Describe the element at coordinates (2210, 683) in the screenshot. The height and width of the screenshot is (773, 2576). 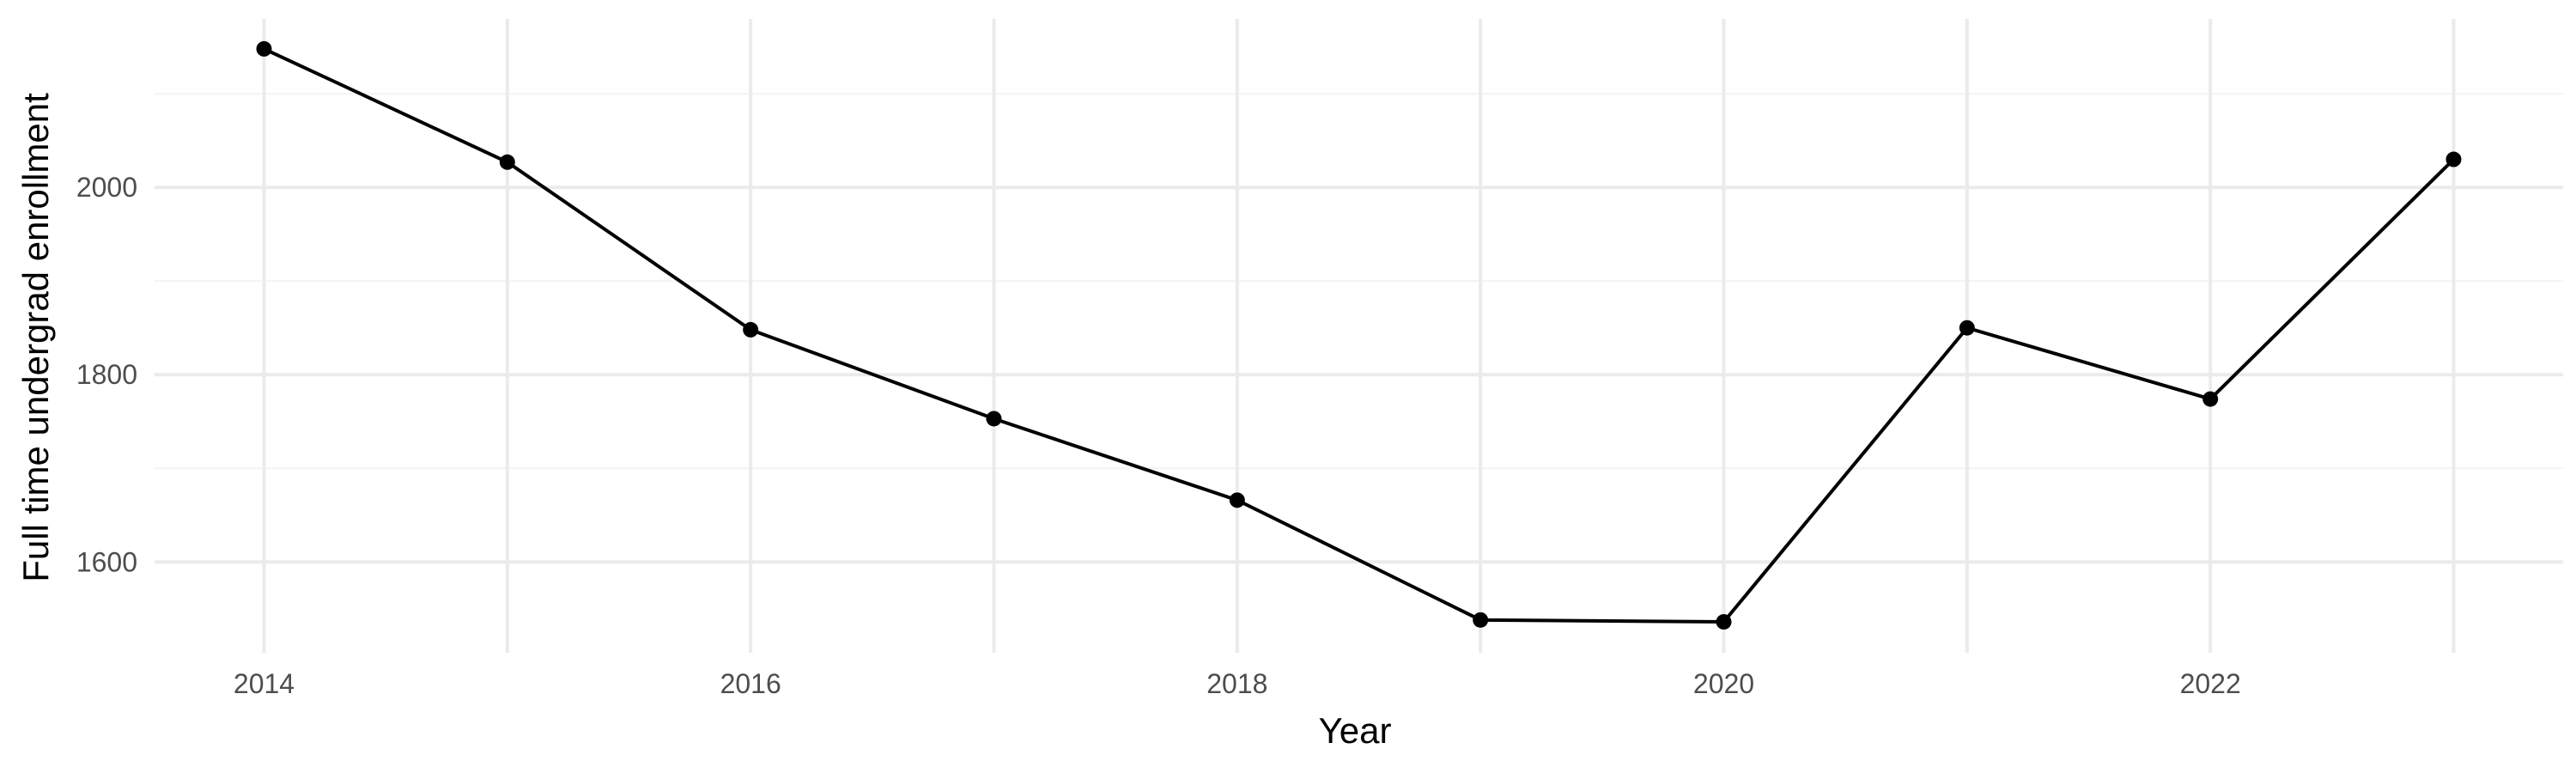
I see `x-tick-label: 2022` at that location.